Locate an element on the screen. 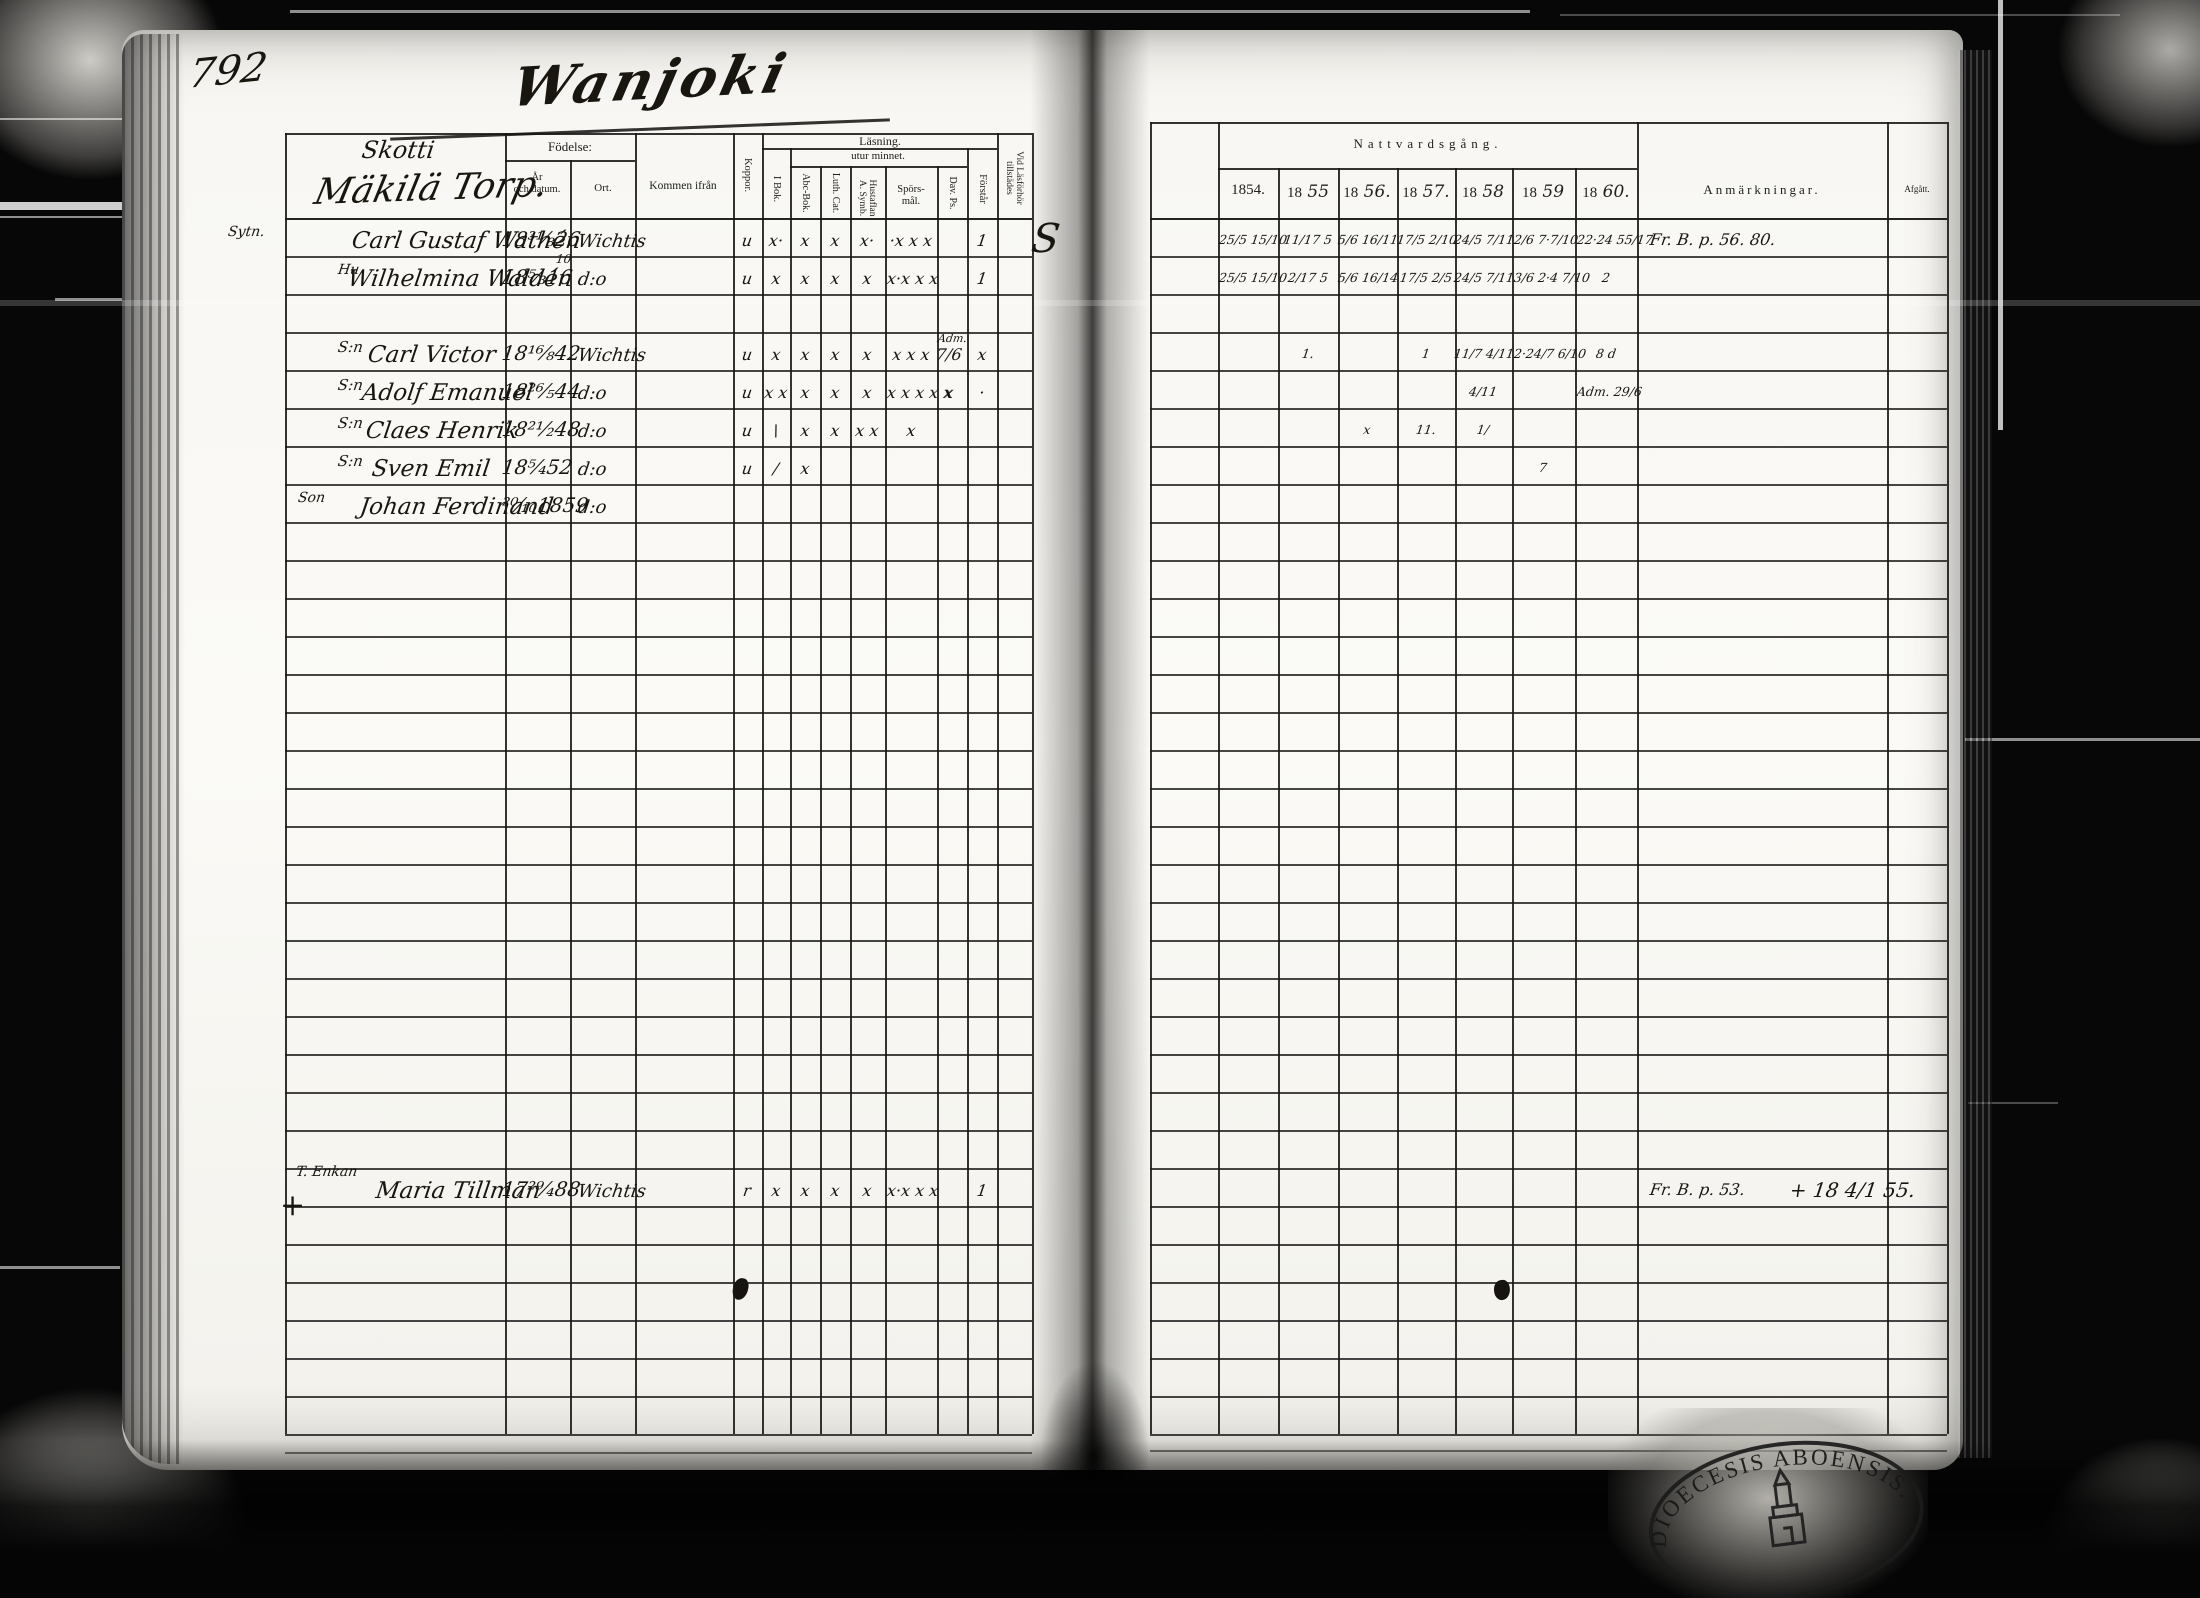 Image resolution: width=2200 pixels, height=1598 pixels. communion-mark: 1 is located at coordinates (1426, 353).